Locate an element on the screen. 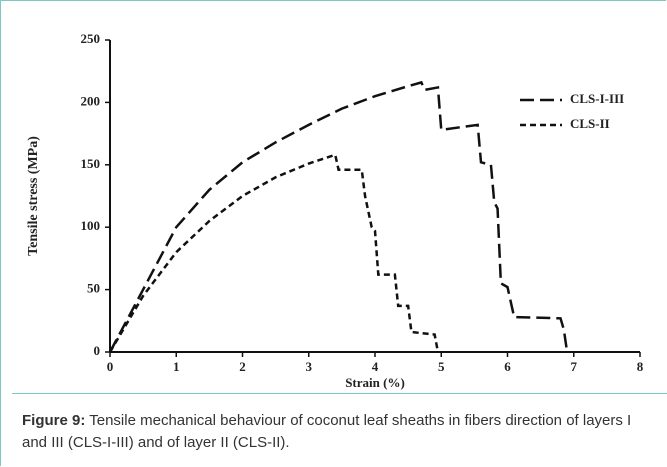 Image resolution: width=667 pixels, height=467 pixels. y-tick-label: 100 is located at coordinates (91, 225).